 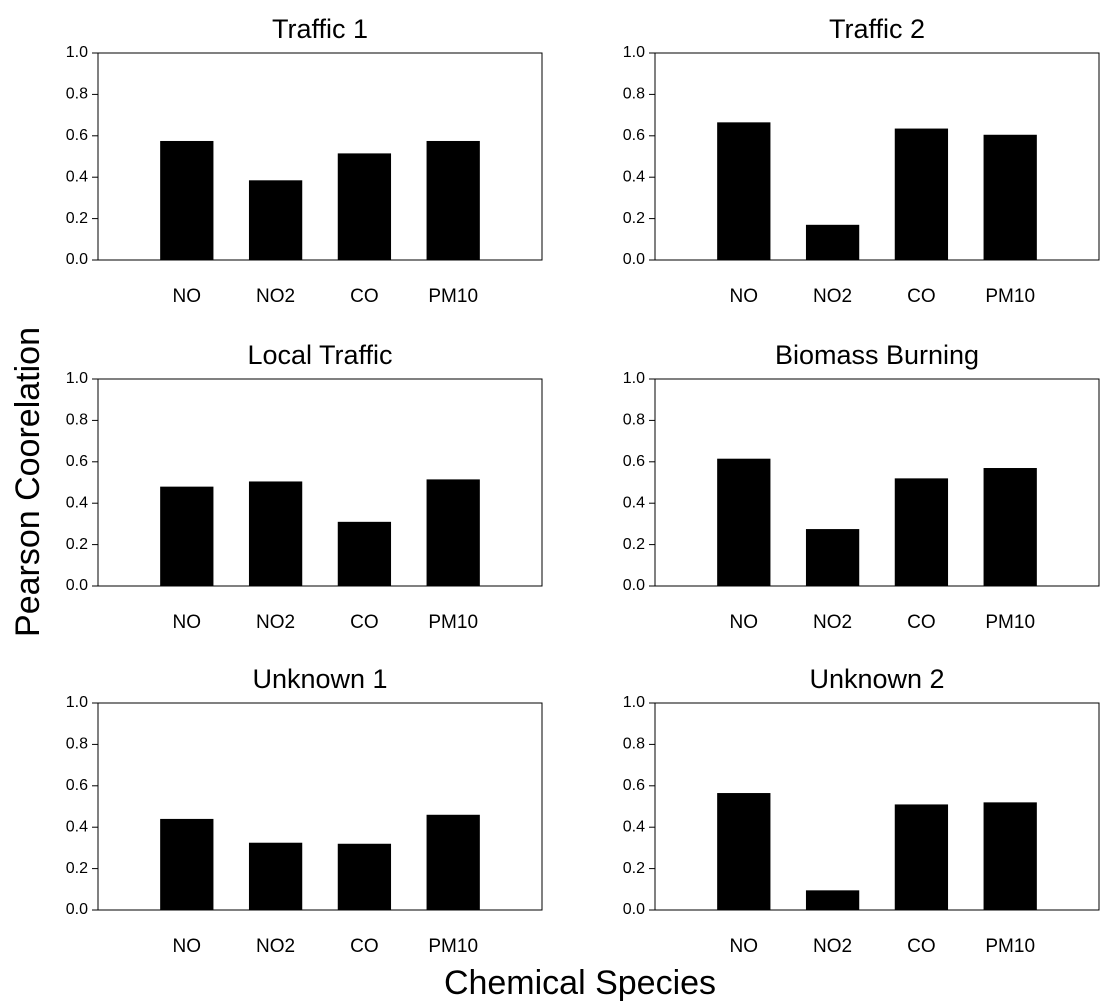 I want to click on chart-title: Unknown 1, so click(x=319, y=679).